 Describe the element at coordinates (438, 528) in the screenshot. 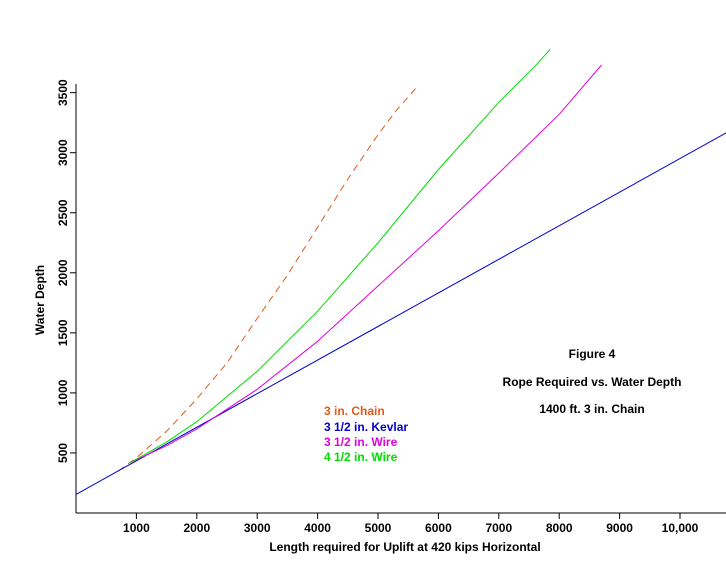

I see `x-tick-label: 6000` at that location.